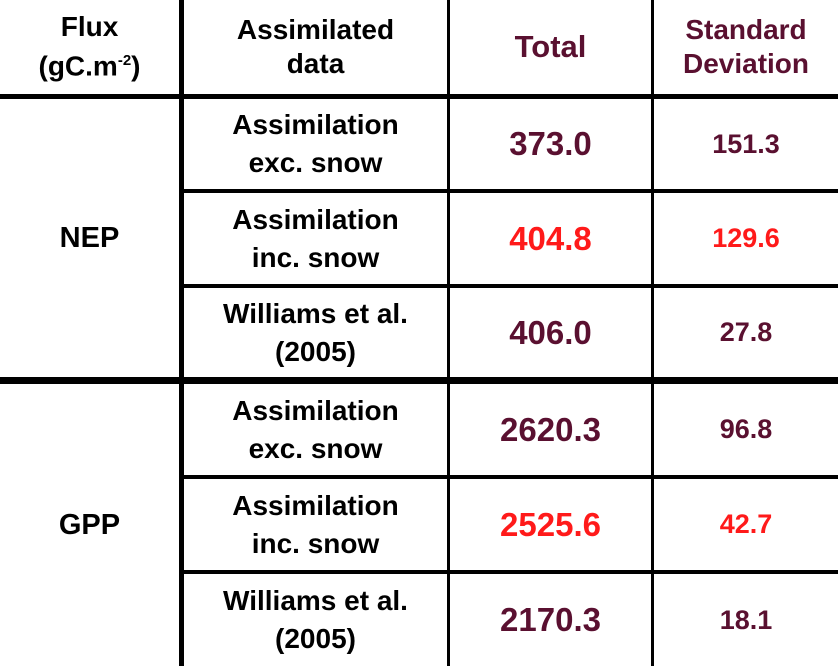  I want to click on table-cell-sd-highlight: 42.7, so click(746, 524).